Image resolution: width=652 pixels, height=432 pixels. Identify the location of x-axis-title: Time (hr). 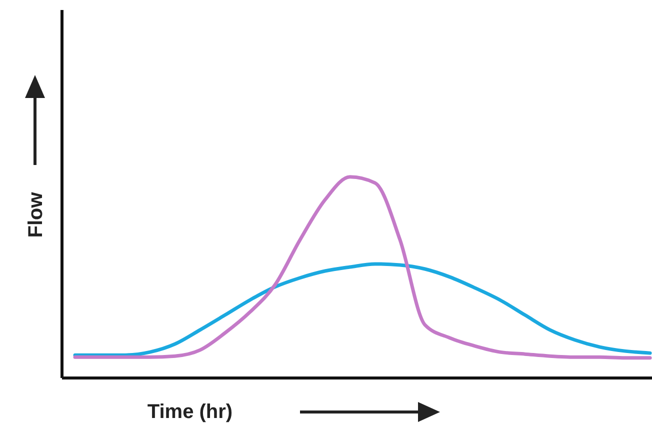
(190, 412).